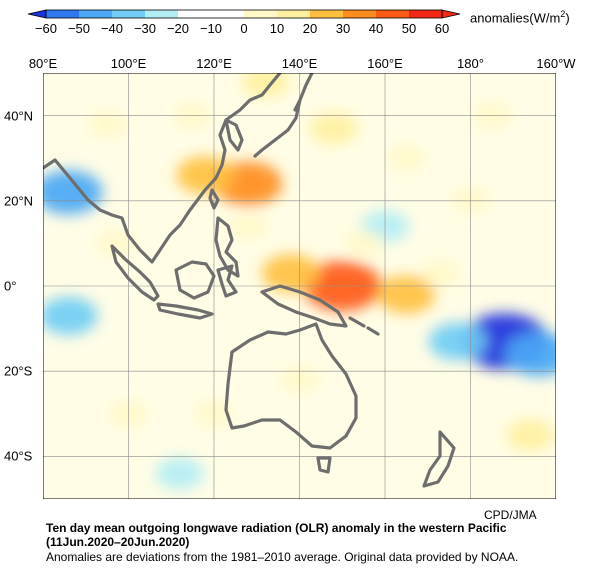 The image size is (600, 570). Describe the element at coordinates (178, 28) in the screenshot. I see `colorbar-tick-label: −20` at that location.